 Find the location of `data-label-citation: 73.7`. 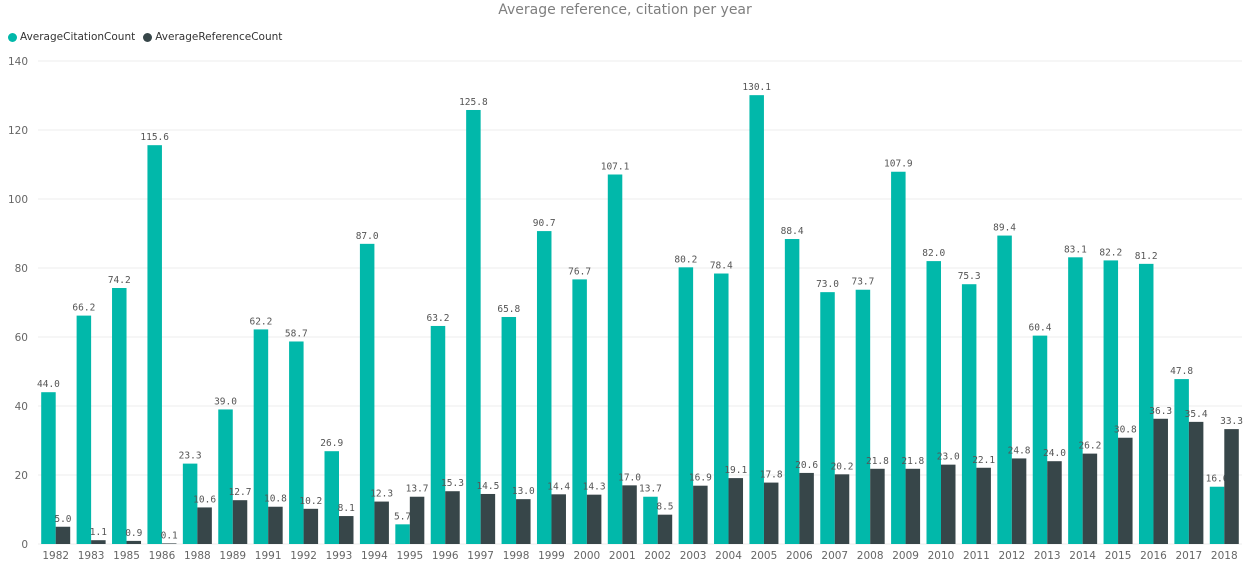

data-label-citation: 73.7 is located at coordinates (862, 282).